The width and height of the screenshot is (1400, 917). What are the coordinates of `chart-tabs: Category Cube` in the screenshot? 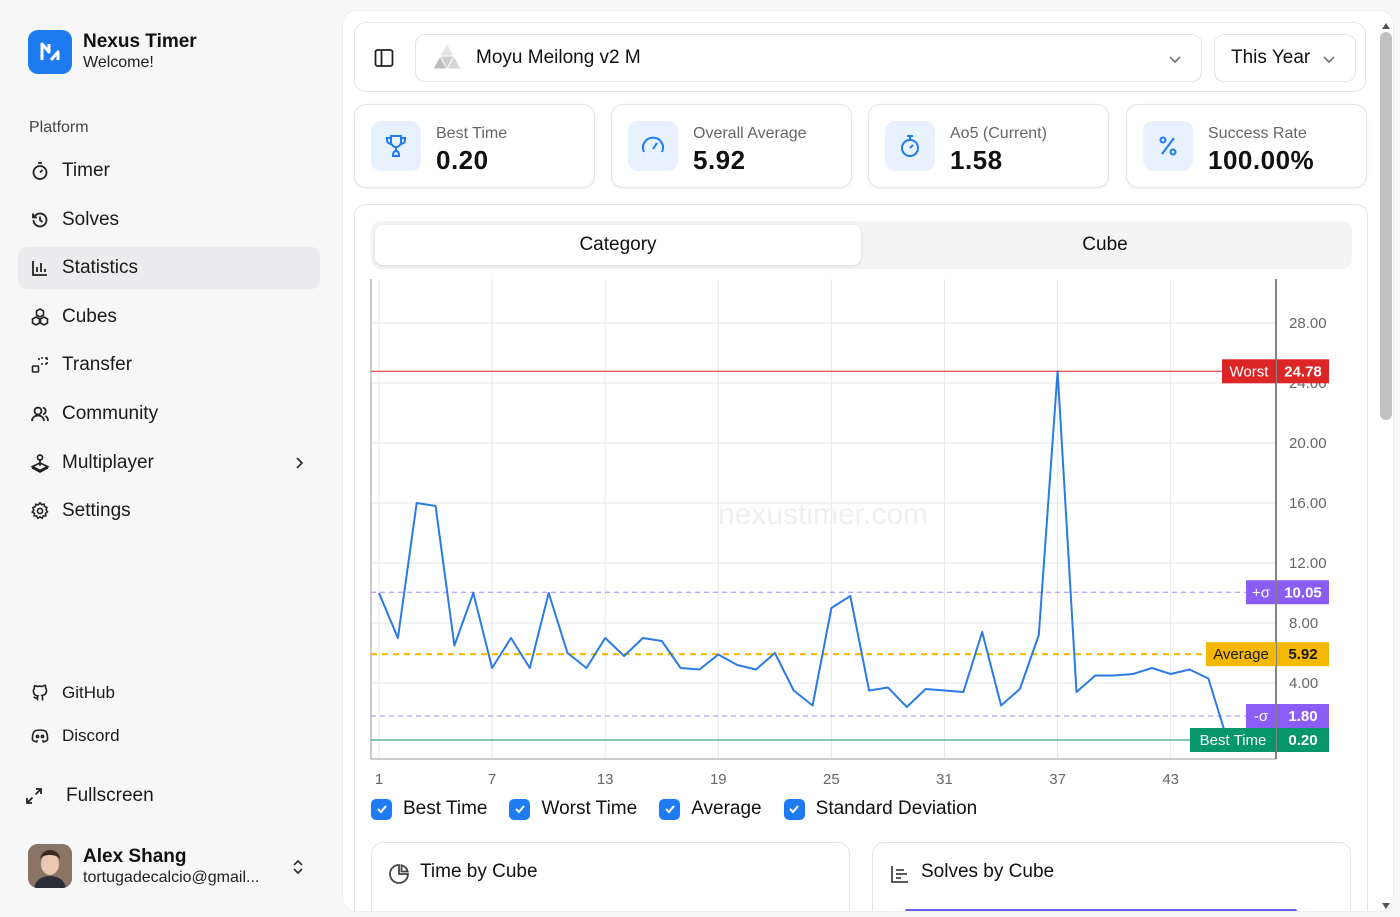 It's located at (861, 245).